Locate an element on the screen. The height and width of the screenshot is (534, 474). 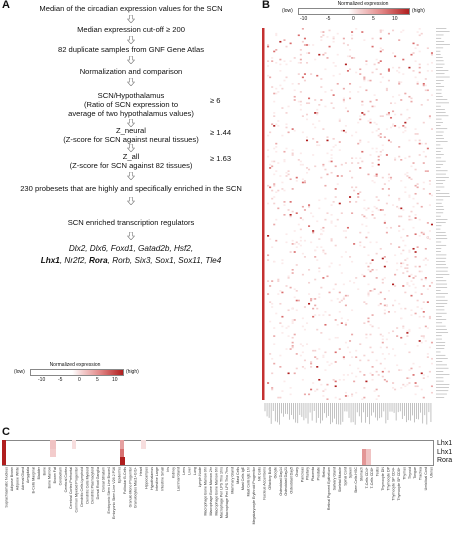
flow-step-4: Normalization and comparison is located at coordinates (131, 71).